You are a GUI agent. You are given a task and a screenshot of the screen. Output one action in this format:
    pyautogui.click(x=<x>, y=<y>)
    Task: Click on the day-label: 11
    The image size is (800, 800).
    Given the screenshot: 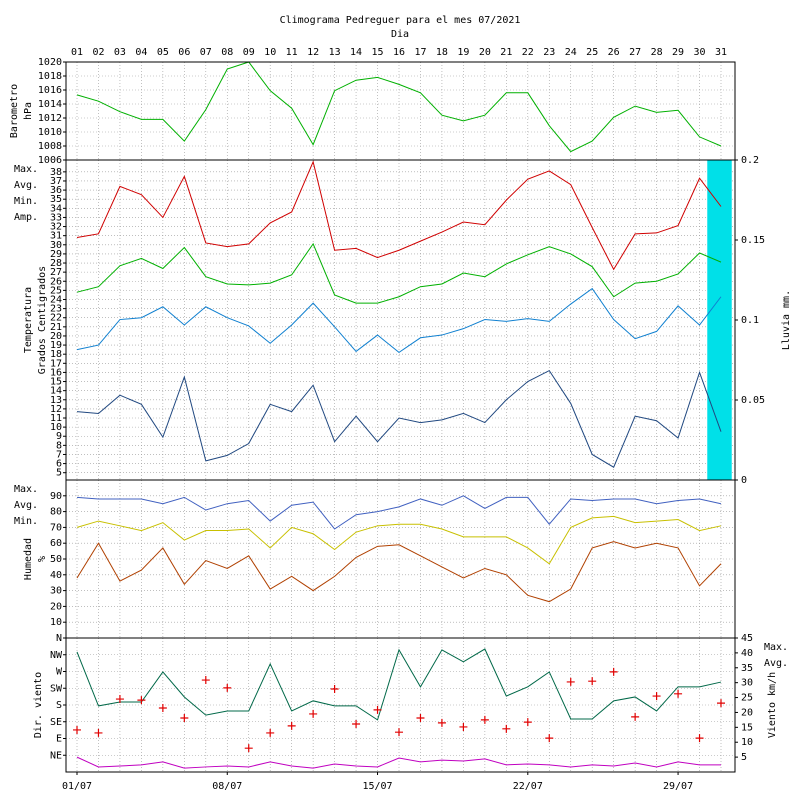 What is the action you would take?
    pyautogui.click(x=292, y=52)
    